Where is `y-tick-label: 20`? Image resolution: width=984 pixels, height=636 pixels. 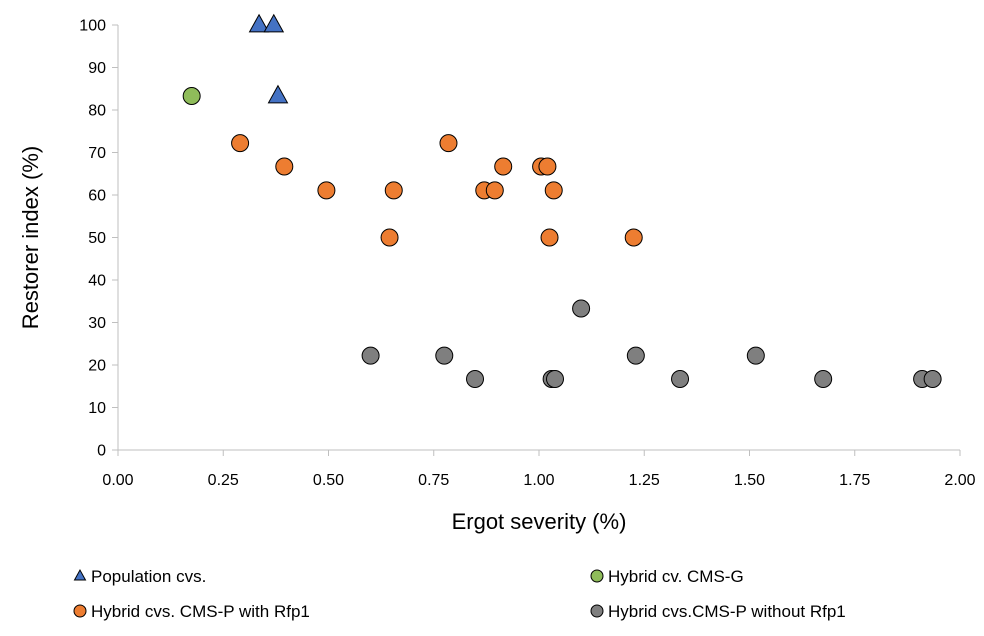
y-tick-label: 20 is located at coordinates (97, 366).